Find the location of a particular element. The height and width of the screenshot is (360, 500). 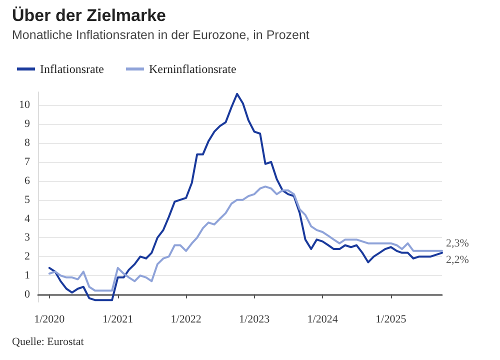

y-tick-label: 4 is located at coordinates (27, 218).